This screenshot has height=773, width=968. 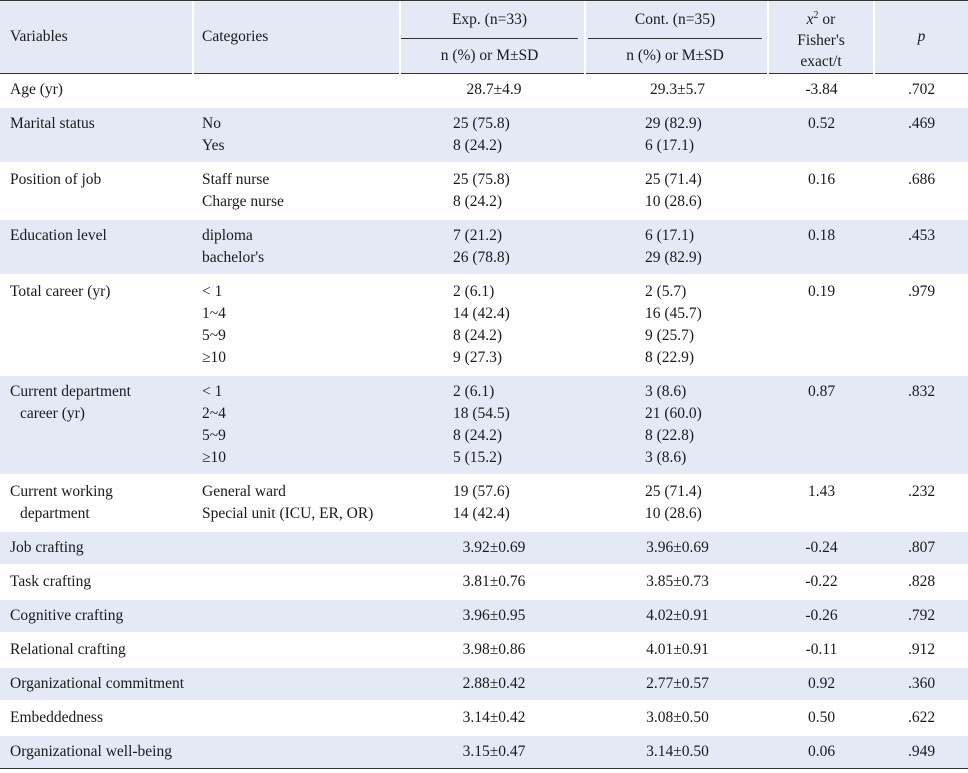 I want to click on cont-value: 29 (82.9), so click(x=673, y=123).